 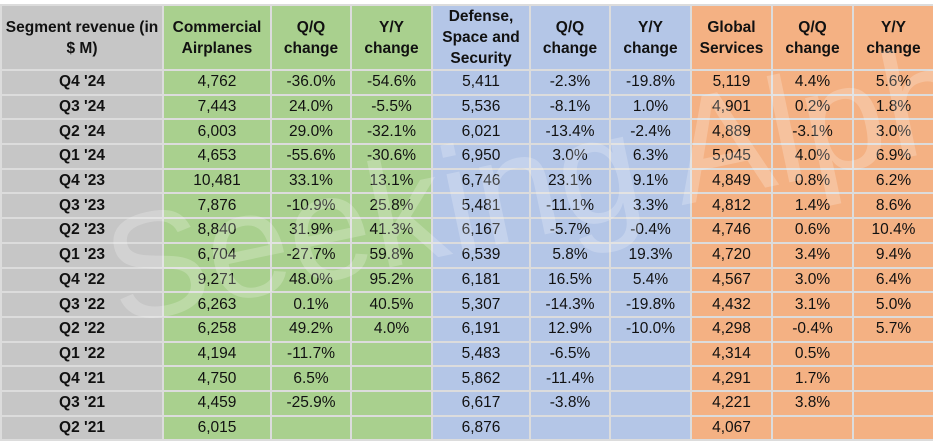 I want to click on header-quarter: Segment revenue (in $ M), so click(x=82, y=37).